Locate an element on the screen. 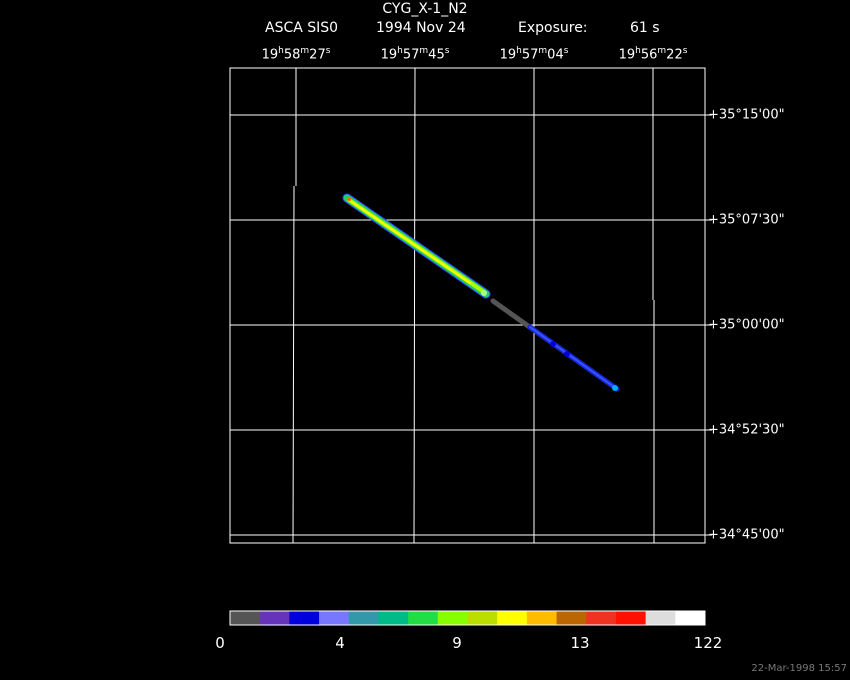  color-scale-label: 0 is located at coordinates (220, 643).